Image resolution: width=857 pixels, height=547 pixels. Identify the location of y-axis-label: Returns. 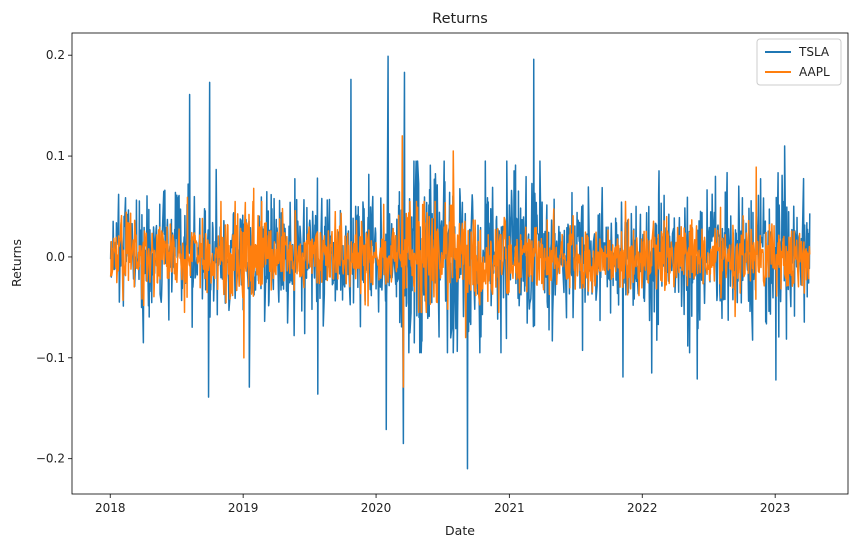
(16, 263).